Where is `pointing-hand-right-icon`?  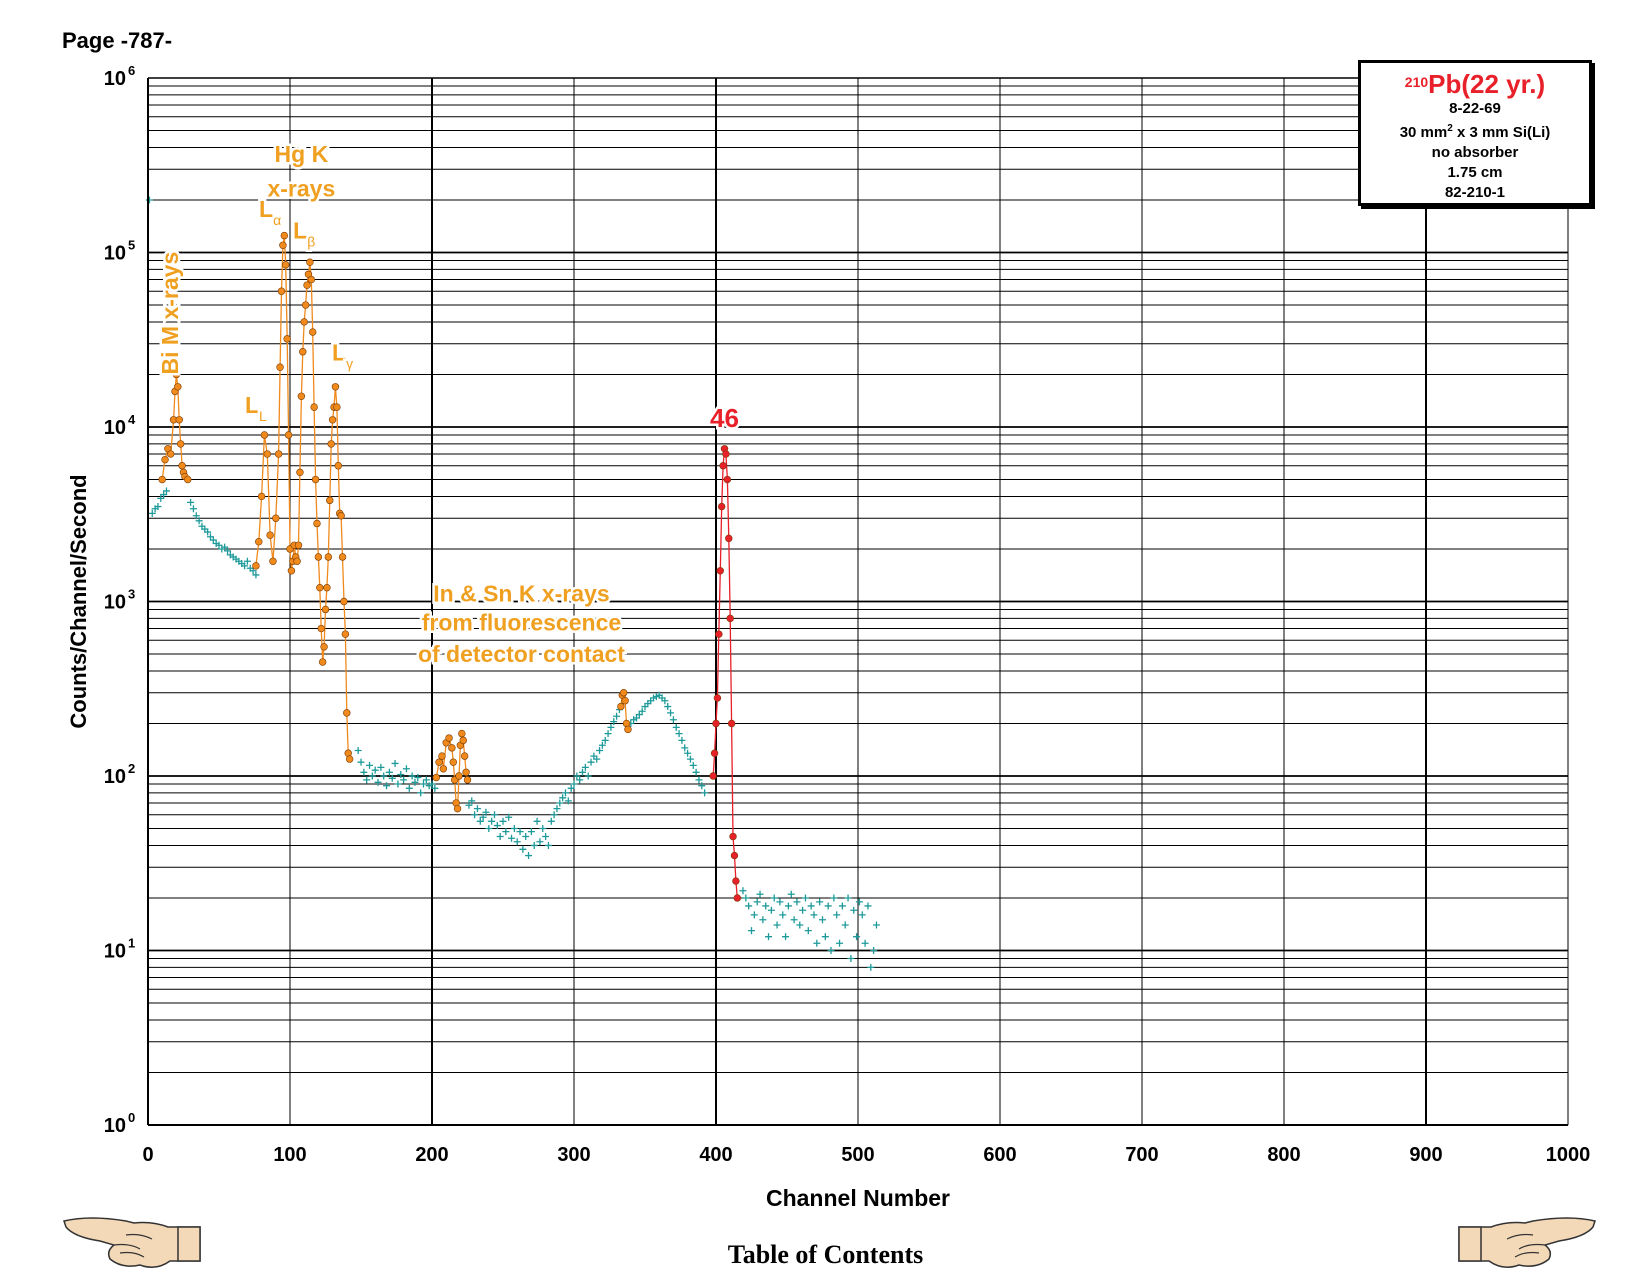
pointing-hand-right-icon is located at coordinates (1528, 1244).